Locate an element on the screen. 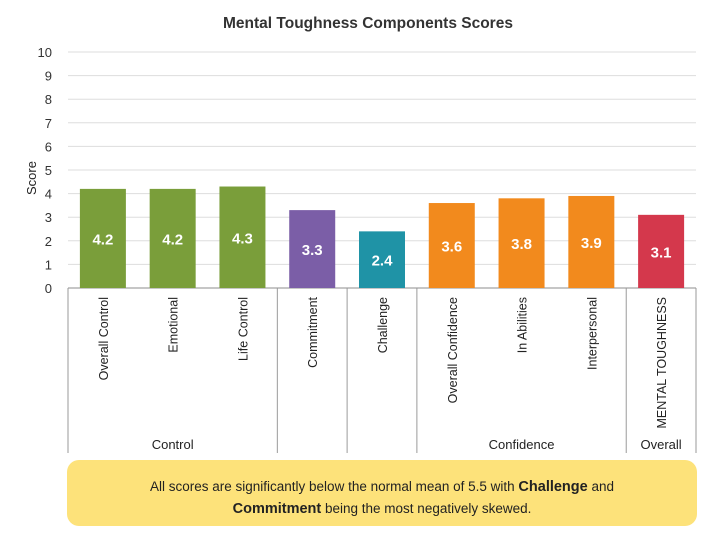 The height and width of the screenshot is (540, 720). x-tick-label: Challenge is located at coordinates (383, 325).